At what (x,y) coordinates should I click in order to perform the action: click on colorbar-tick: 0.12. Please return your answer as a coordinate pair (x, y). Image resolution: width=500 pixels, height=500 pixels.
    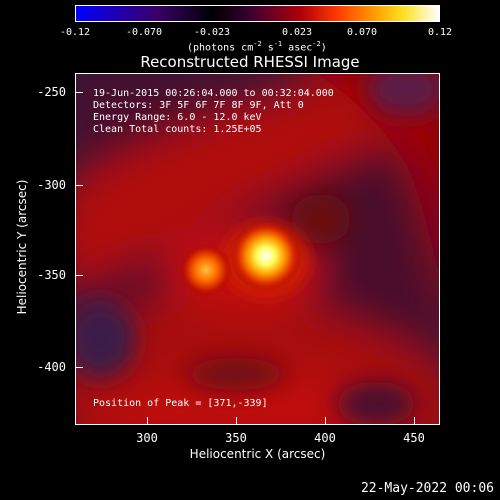
    Looking at the image, I should click on (440, 32).